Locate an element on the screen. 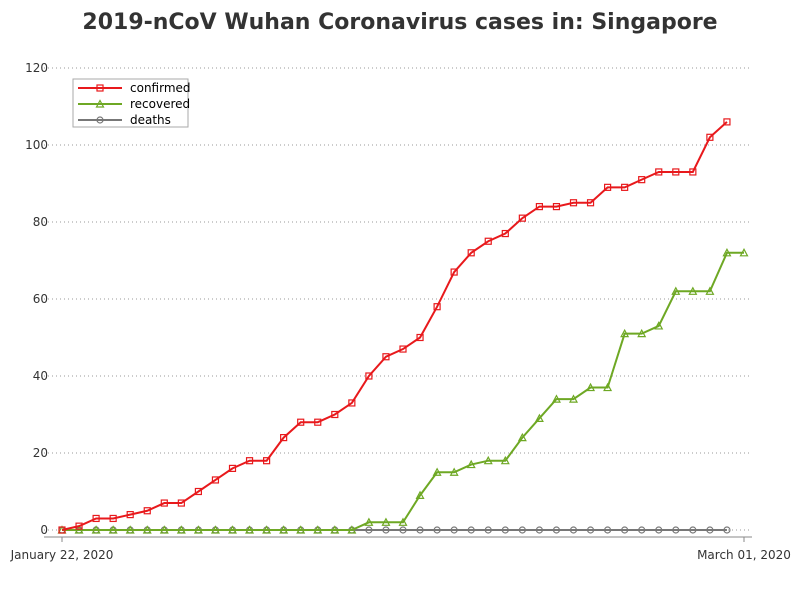  legend-label: deaths is located at coordinates (150, 120).